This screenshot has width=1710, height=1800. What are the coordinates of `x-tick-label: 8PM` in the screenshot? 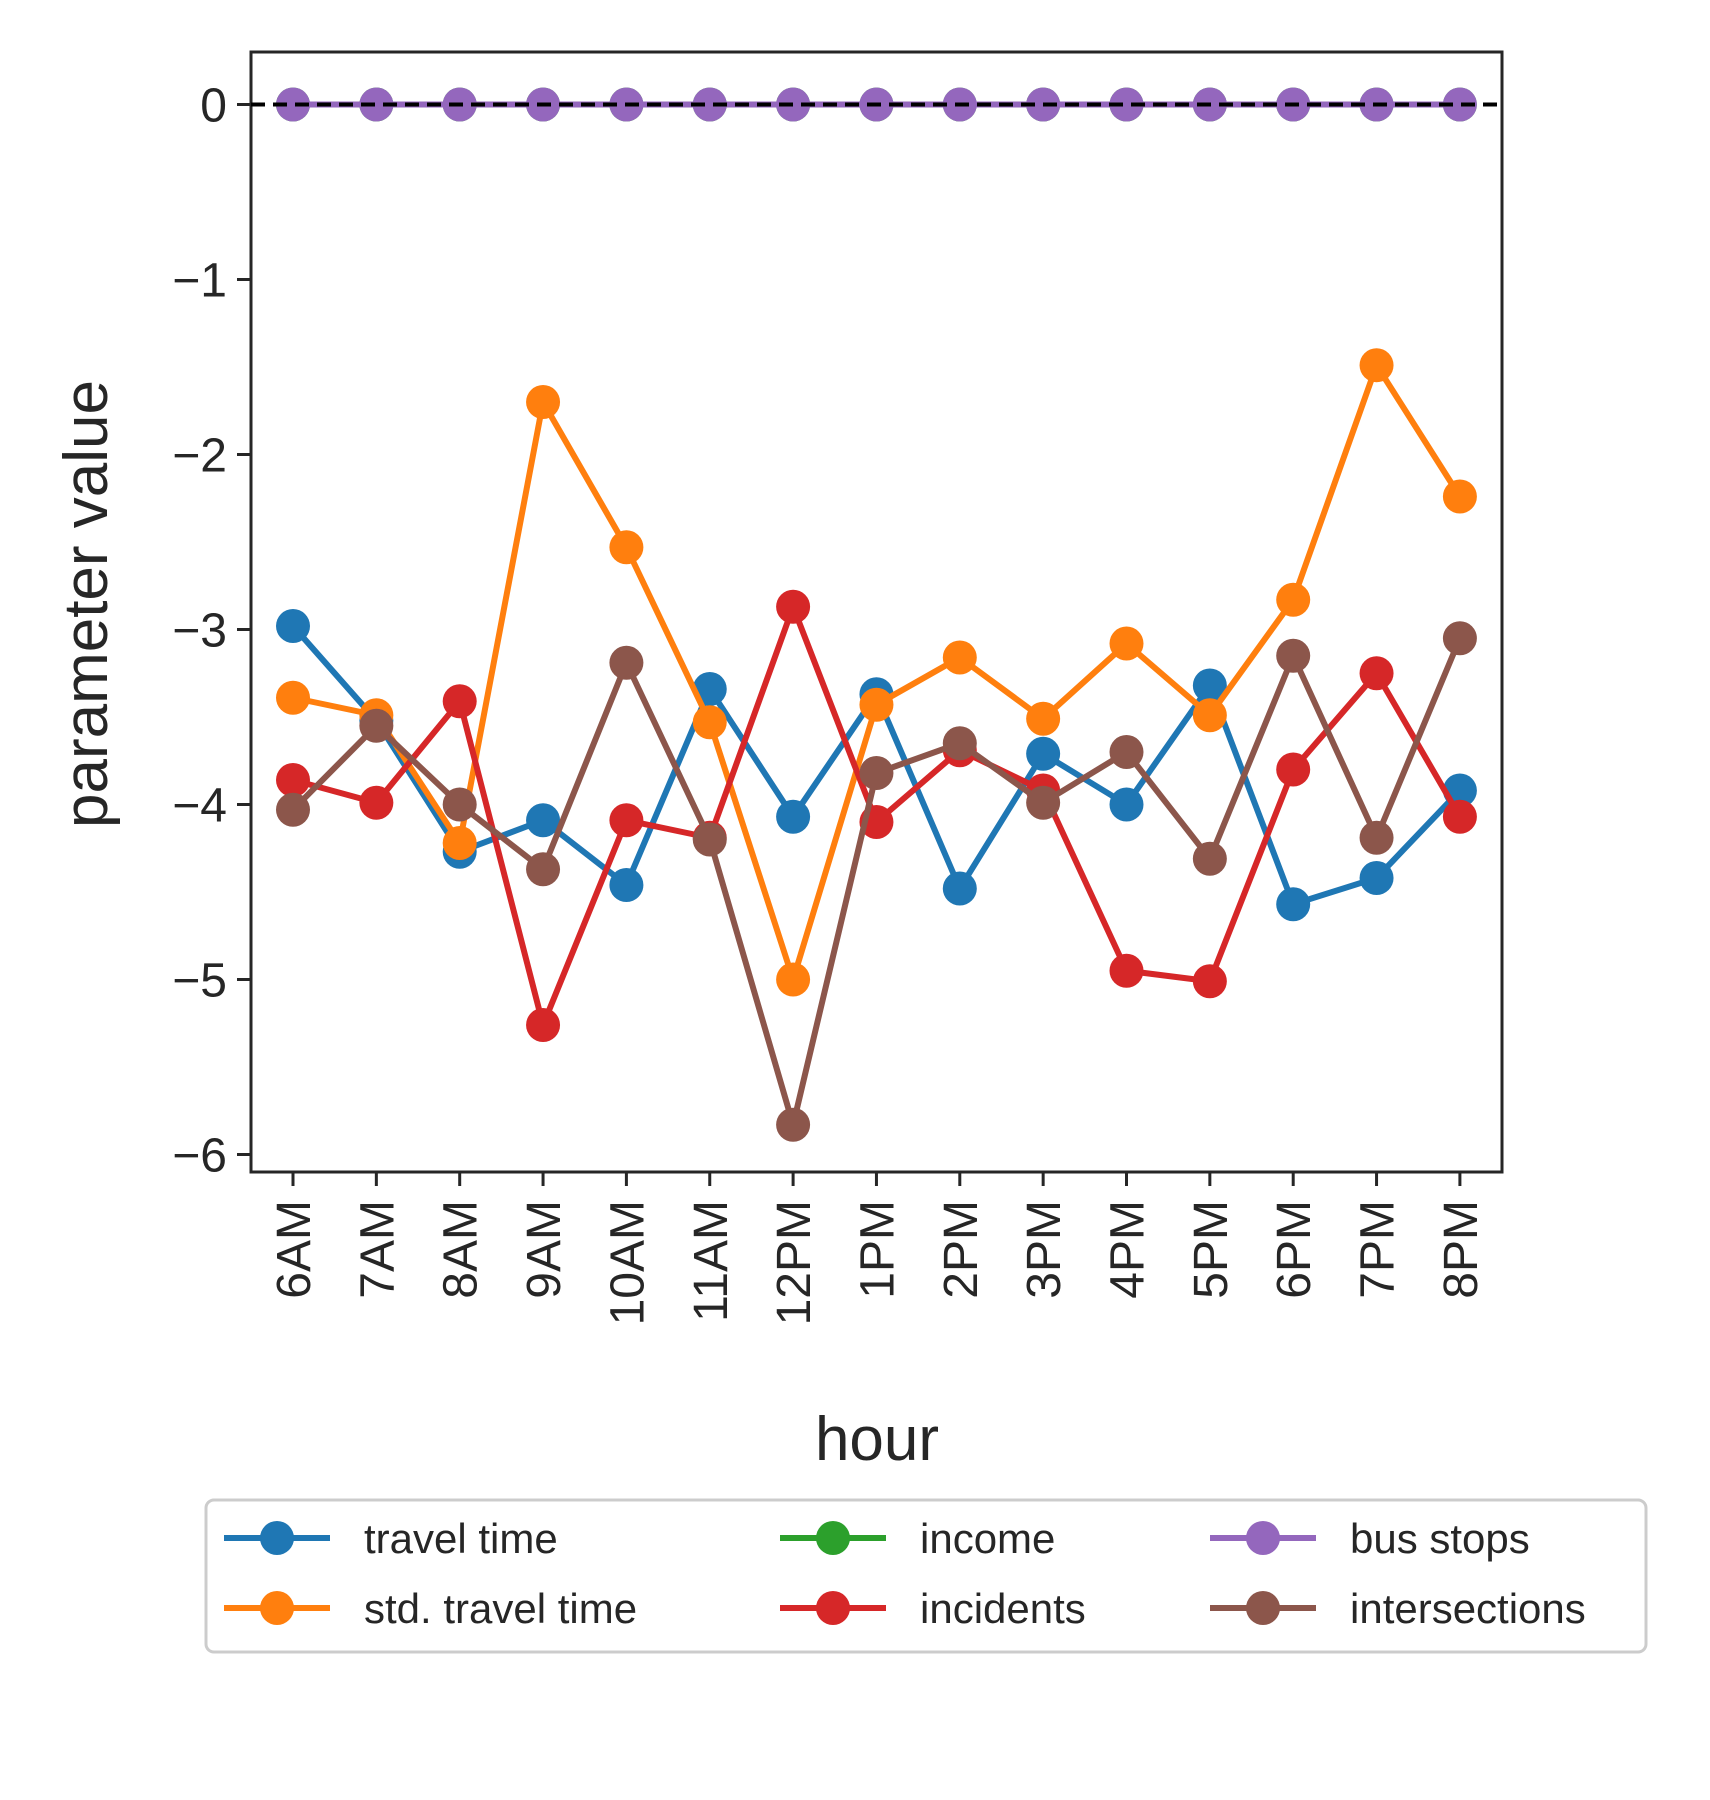 It's located at (1461, 1249).